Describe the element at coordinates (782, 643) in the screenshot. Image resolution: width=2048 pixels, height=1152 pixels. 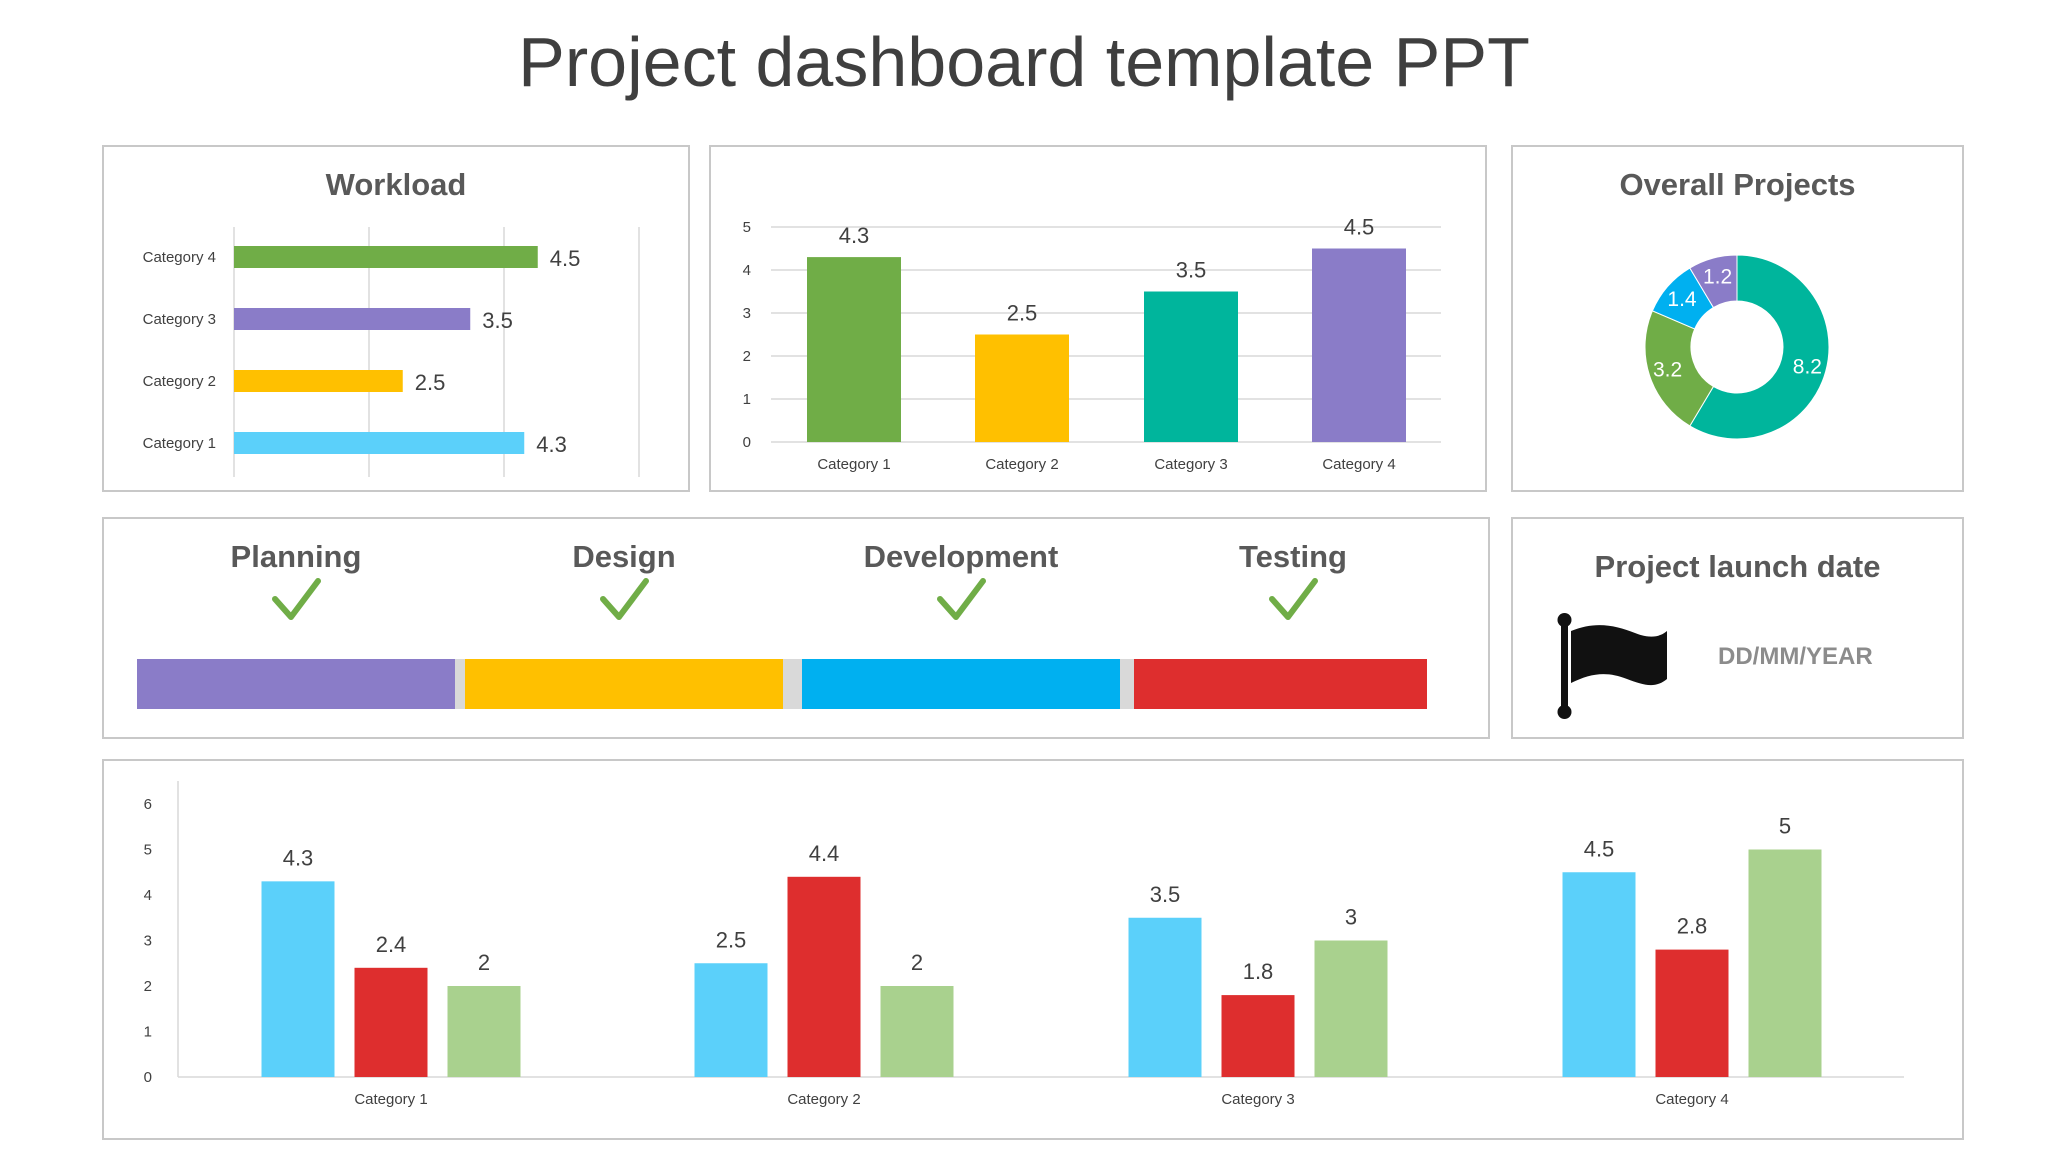
I see `phases-bar` at that location.